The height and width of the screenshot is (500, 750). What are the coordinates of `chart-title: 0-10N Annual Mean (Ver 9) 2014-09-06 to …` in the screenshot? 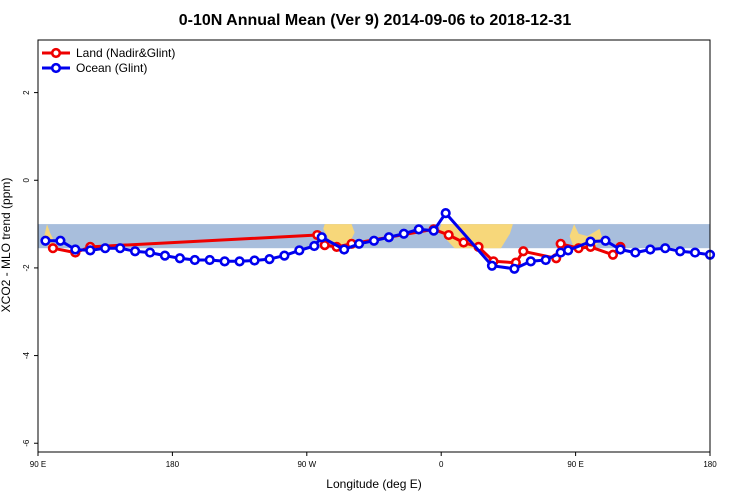 It's located at (375, 20).